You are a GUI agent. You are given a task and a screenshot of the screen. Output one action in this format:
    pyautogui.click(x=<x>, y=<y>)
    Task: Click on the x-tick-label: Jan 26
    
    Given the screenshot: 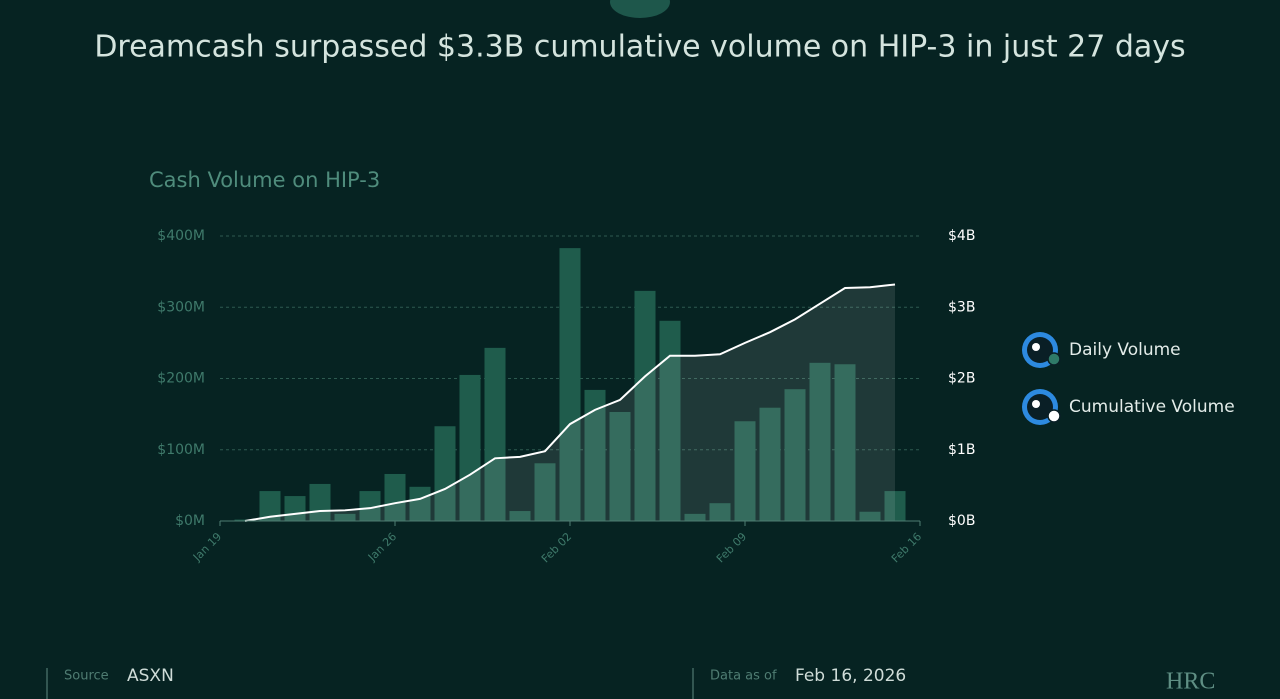 What is the action you would take?
    pyautogui.click(x=382, y=547)
    